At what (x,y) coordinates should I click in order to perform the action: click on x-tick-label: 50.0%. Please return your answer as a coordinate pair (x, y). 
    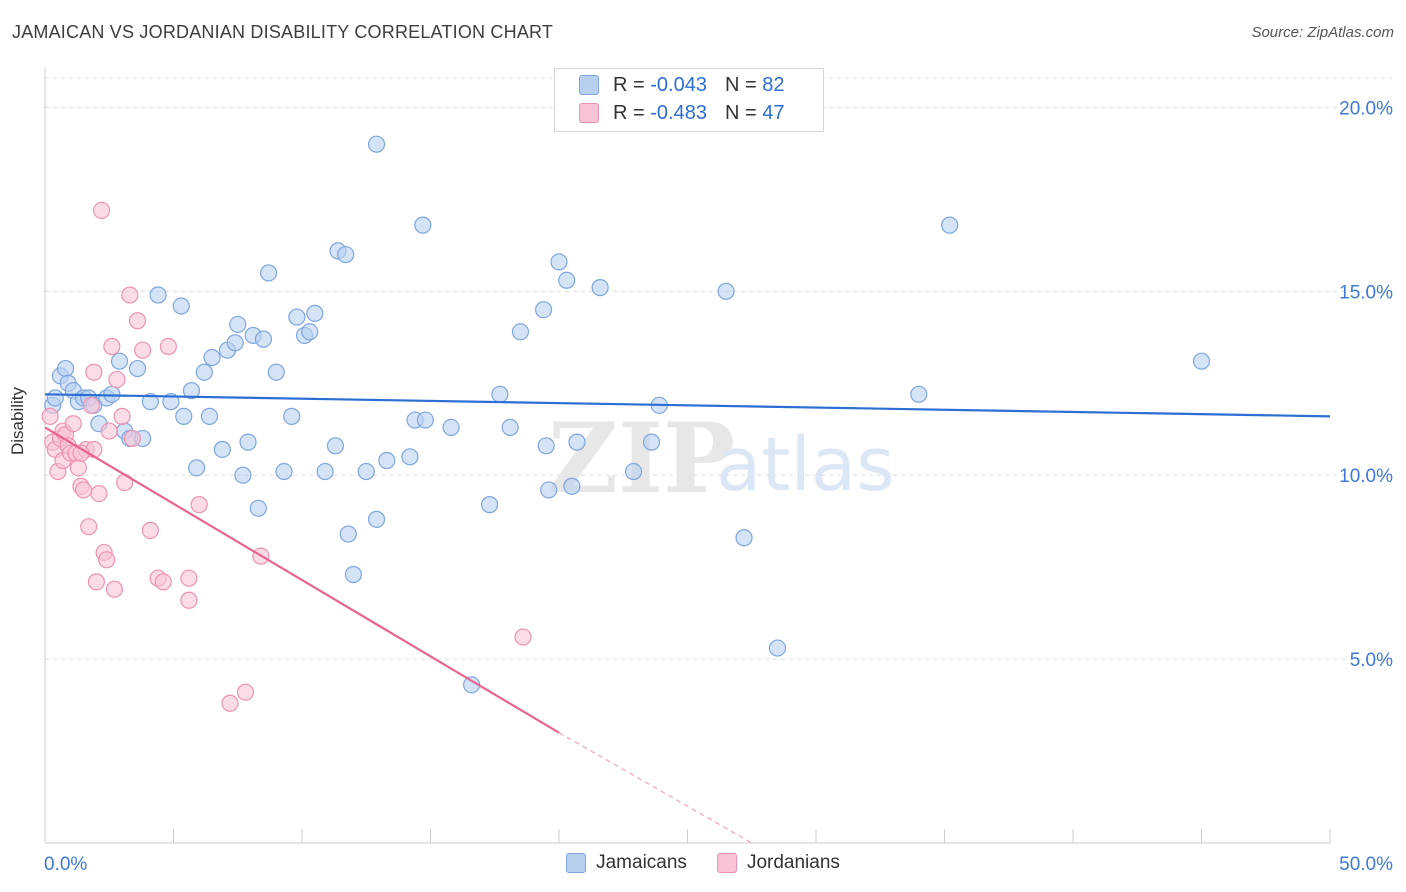
    Looking at the image, I should click on (1366, 864).